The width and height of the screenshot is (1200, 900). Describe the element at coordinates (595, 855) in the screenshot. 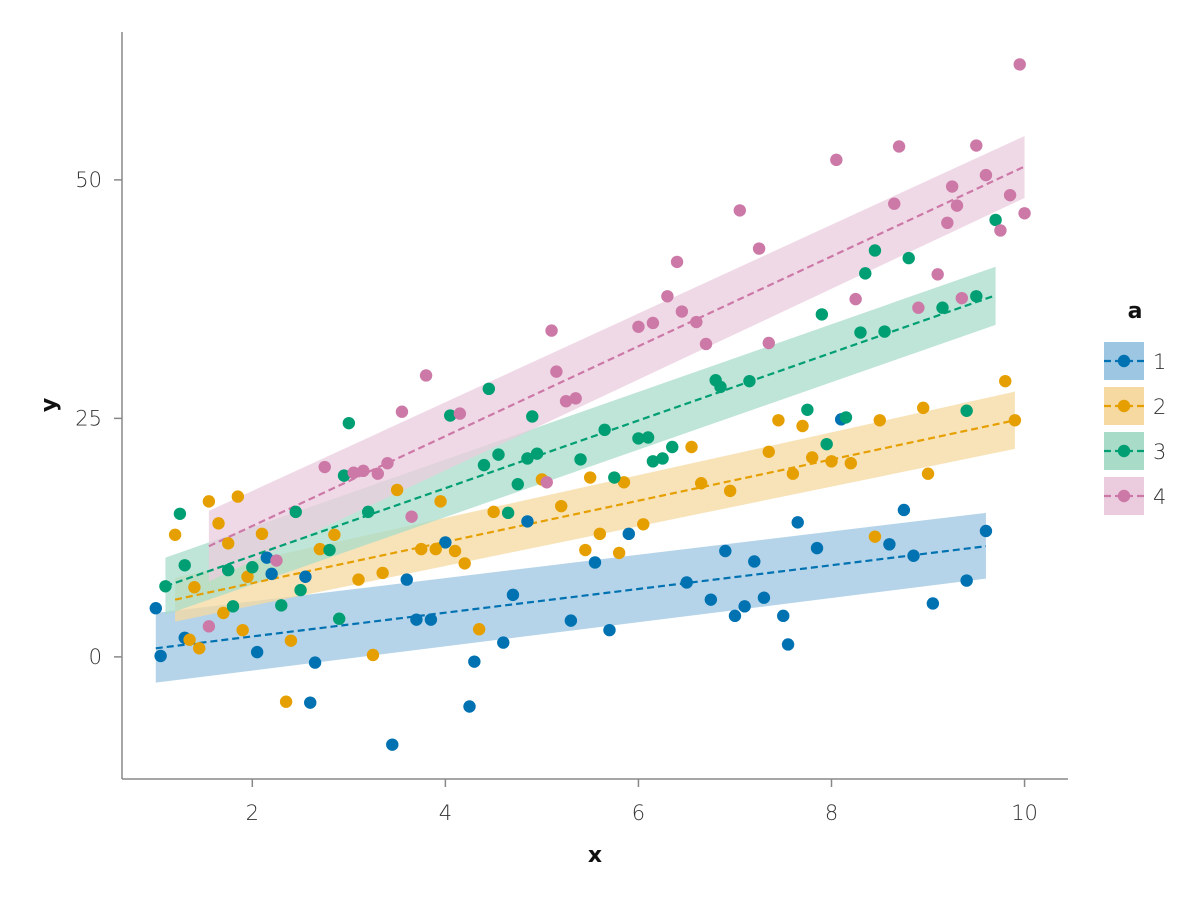

I see `x-axis-title: x` at that location.